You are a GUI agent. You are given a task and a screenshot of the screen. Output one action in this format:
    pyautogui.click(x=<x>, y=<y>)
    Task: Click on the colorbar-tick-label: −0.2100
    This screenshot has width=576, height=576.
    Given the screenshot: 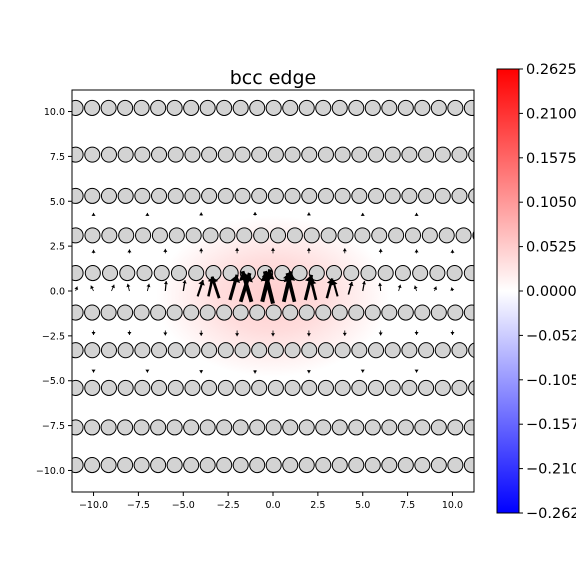 What is the action you would take?
    pyautogui.click(x=551, y=470)
    